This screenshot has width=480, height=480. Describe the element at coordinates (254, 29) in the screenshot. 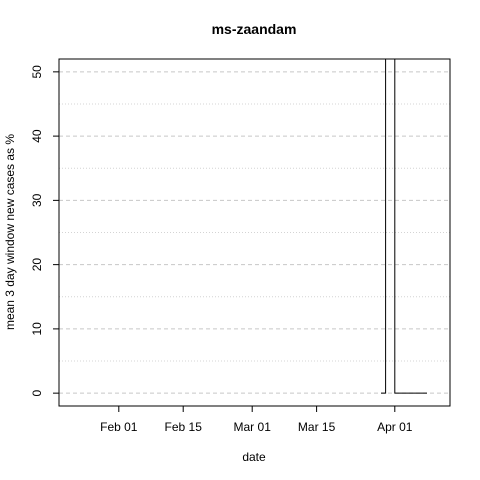

I see `chart-title: ms-zaandam` at that location.